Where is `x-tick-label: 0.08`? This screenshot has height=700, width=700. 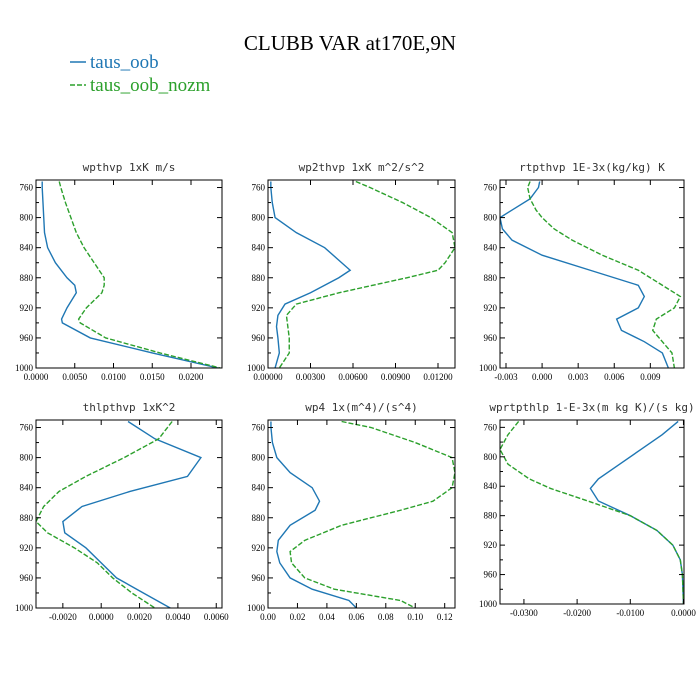 x-tick-label: 0.08 is located at coordinates (386, 617).